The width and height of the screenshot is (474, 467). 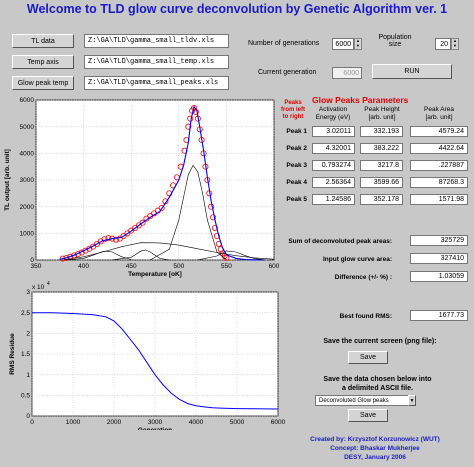 I want to click on col-activation-header: Activation Energy (eV), so click(x=333, y=113).